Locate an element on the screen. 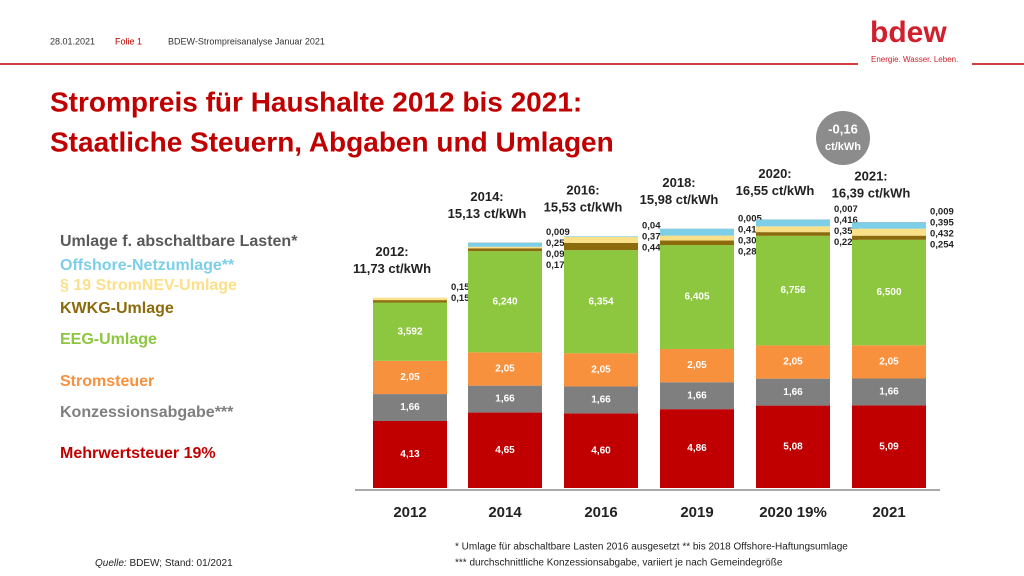 The height and width of the screenshot is (576, 1024). segment-label: 6,354 is located at coordinates (600, 301).